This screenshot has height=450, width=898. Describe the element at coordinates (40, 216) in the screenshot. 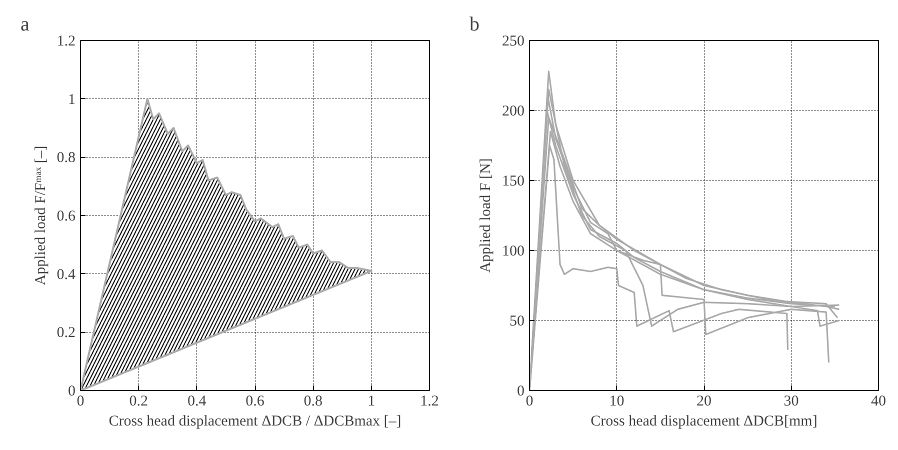

I see `y-axis-title: Applied load F/Fᵐᵃˣ [–]` at that location.